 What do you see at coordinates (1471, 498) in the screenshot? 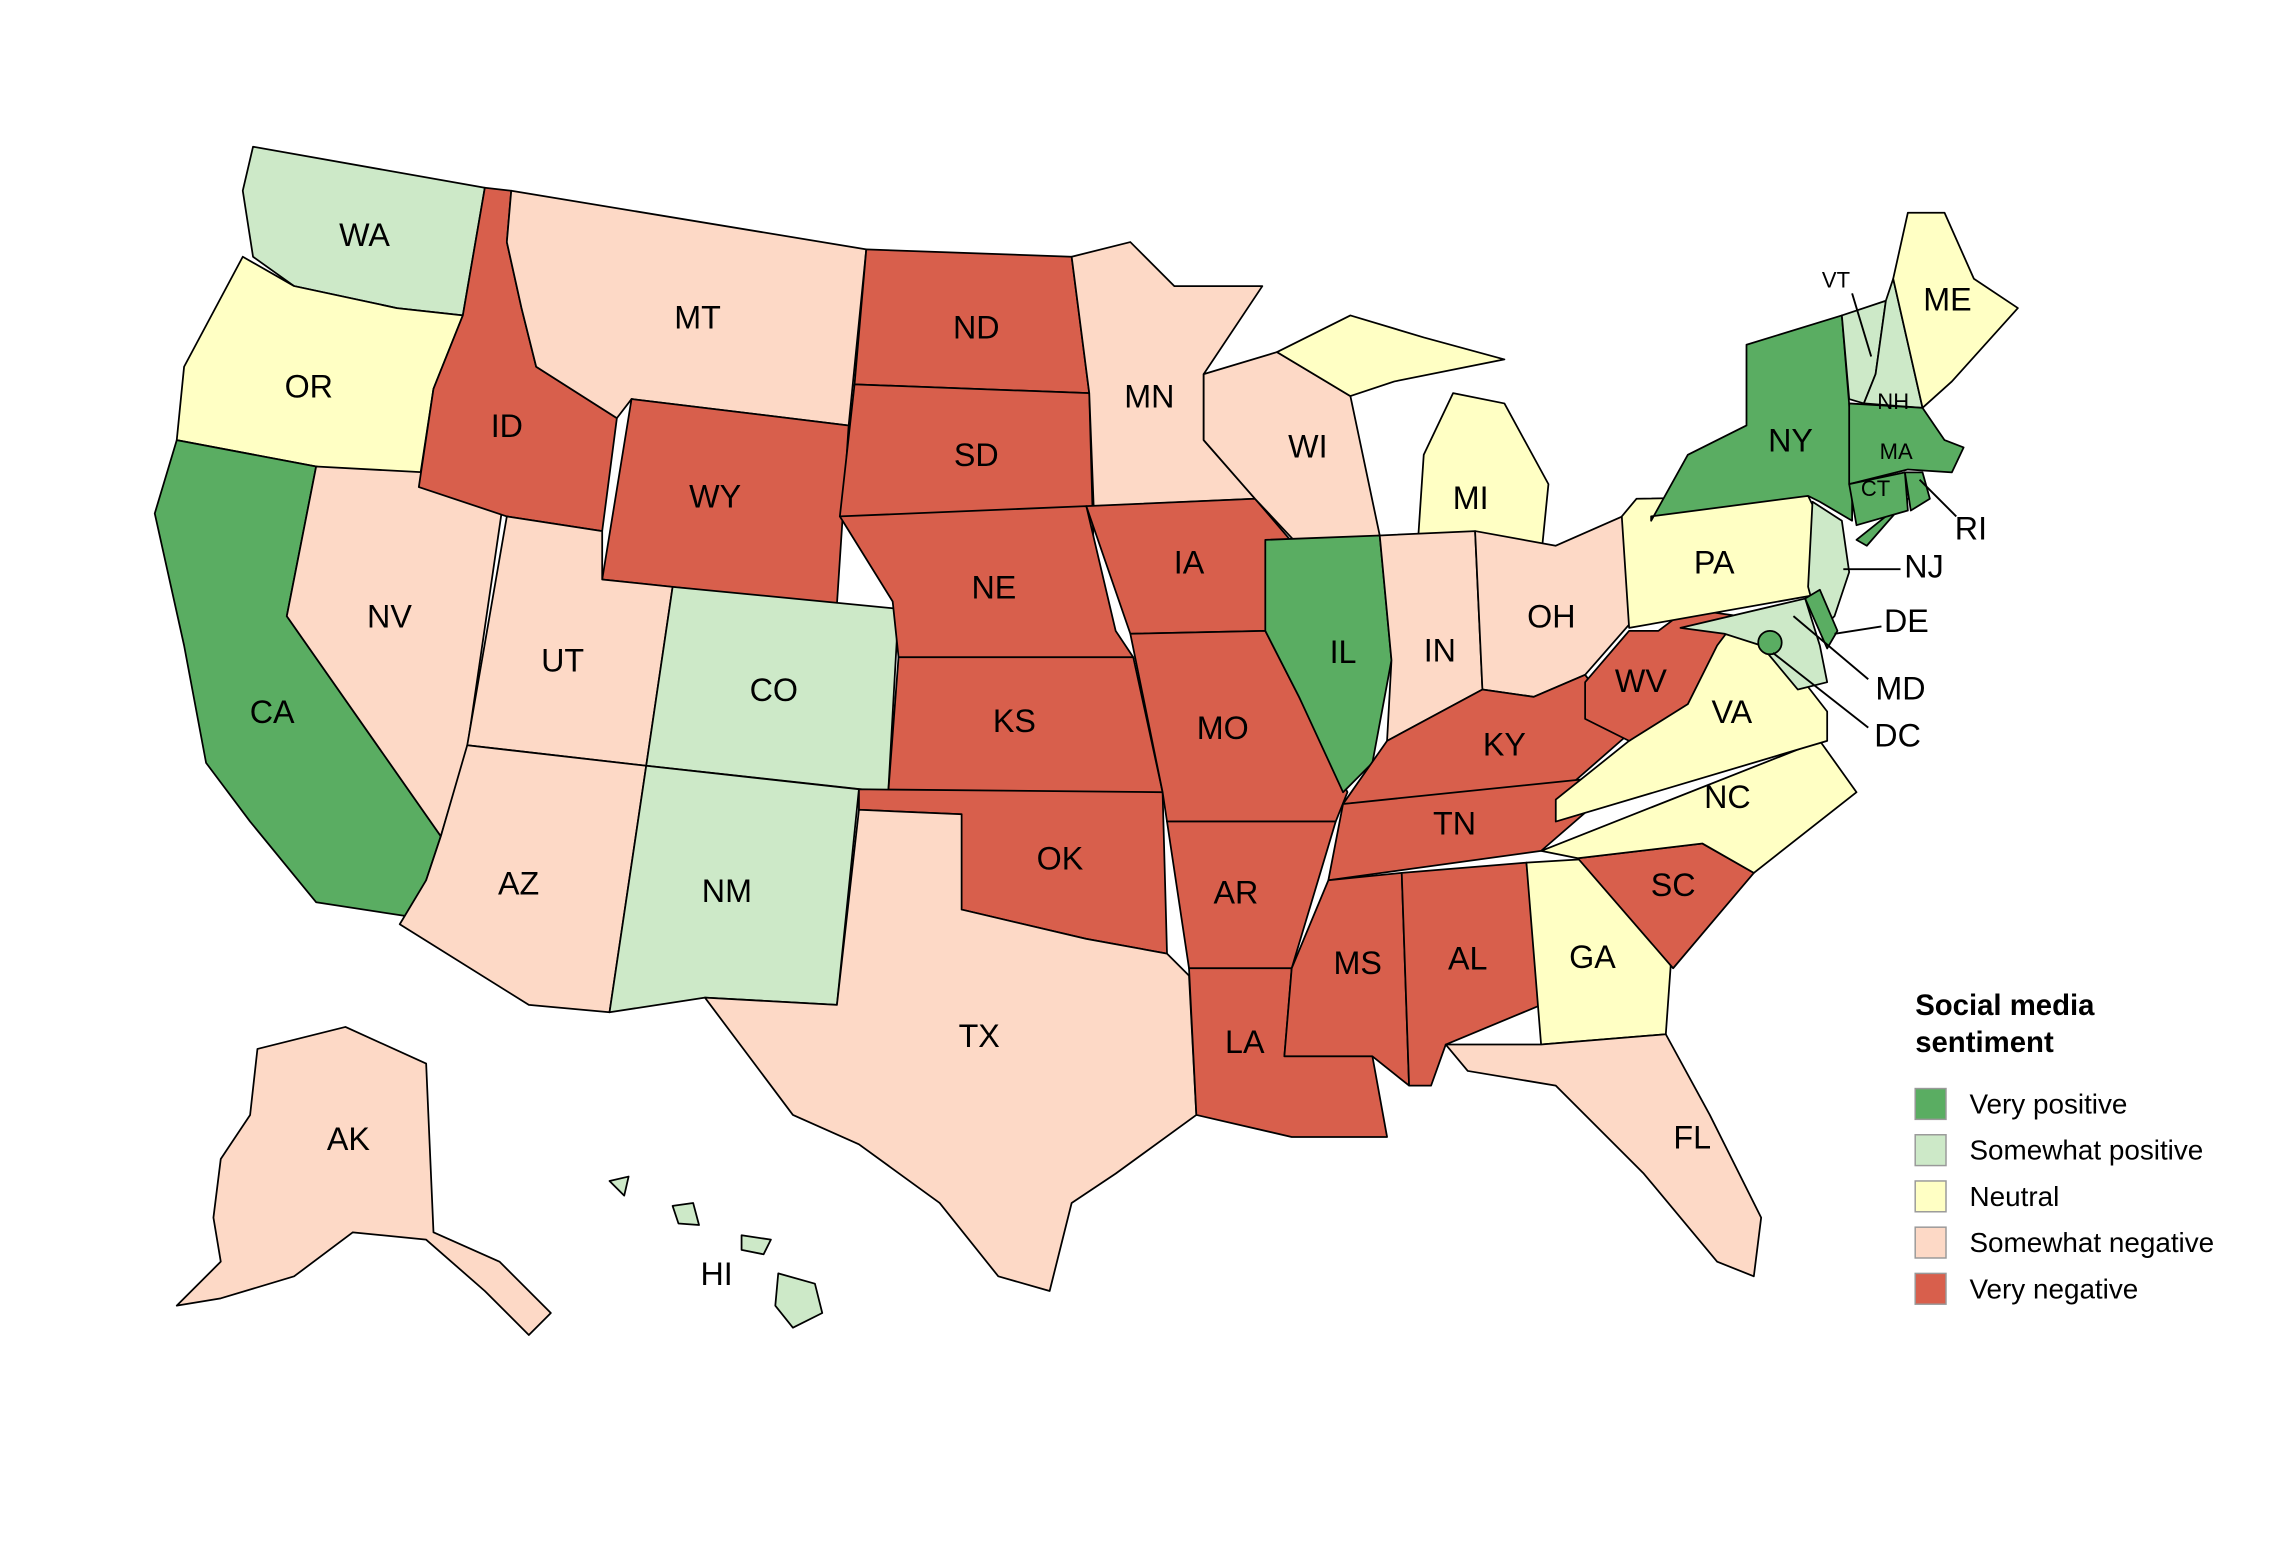
I see `state-label-mi: MI` at bounding box center [1471, 498].